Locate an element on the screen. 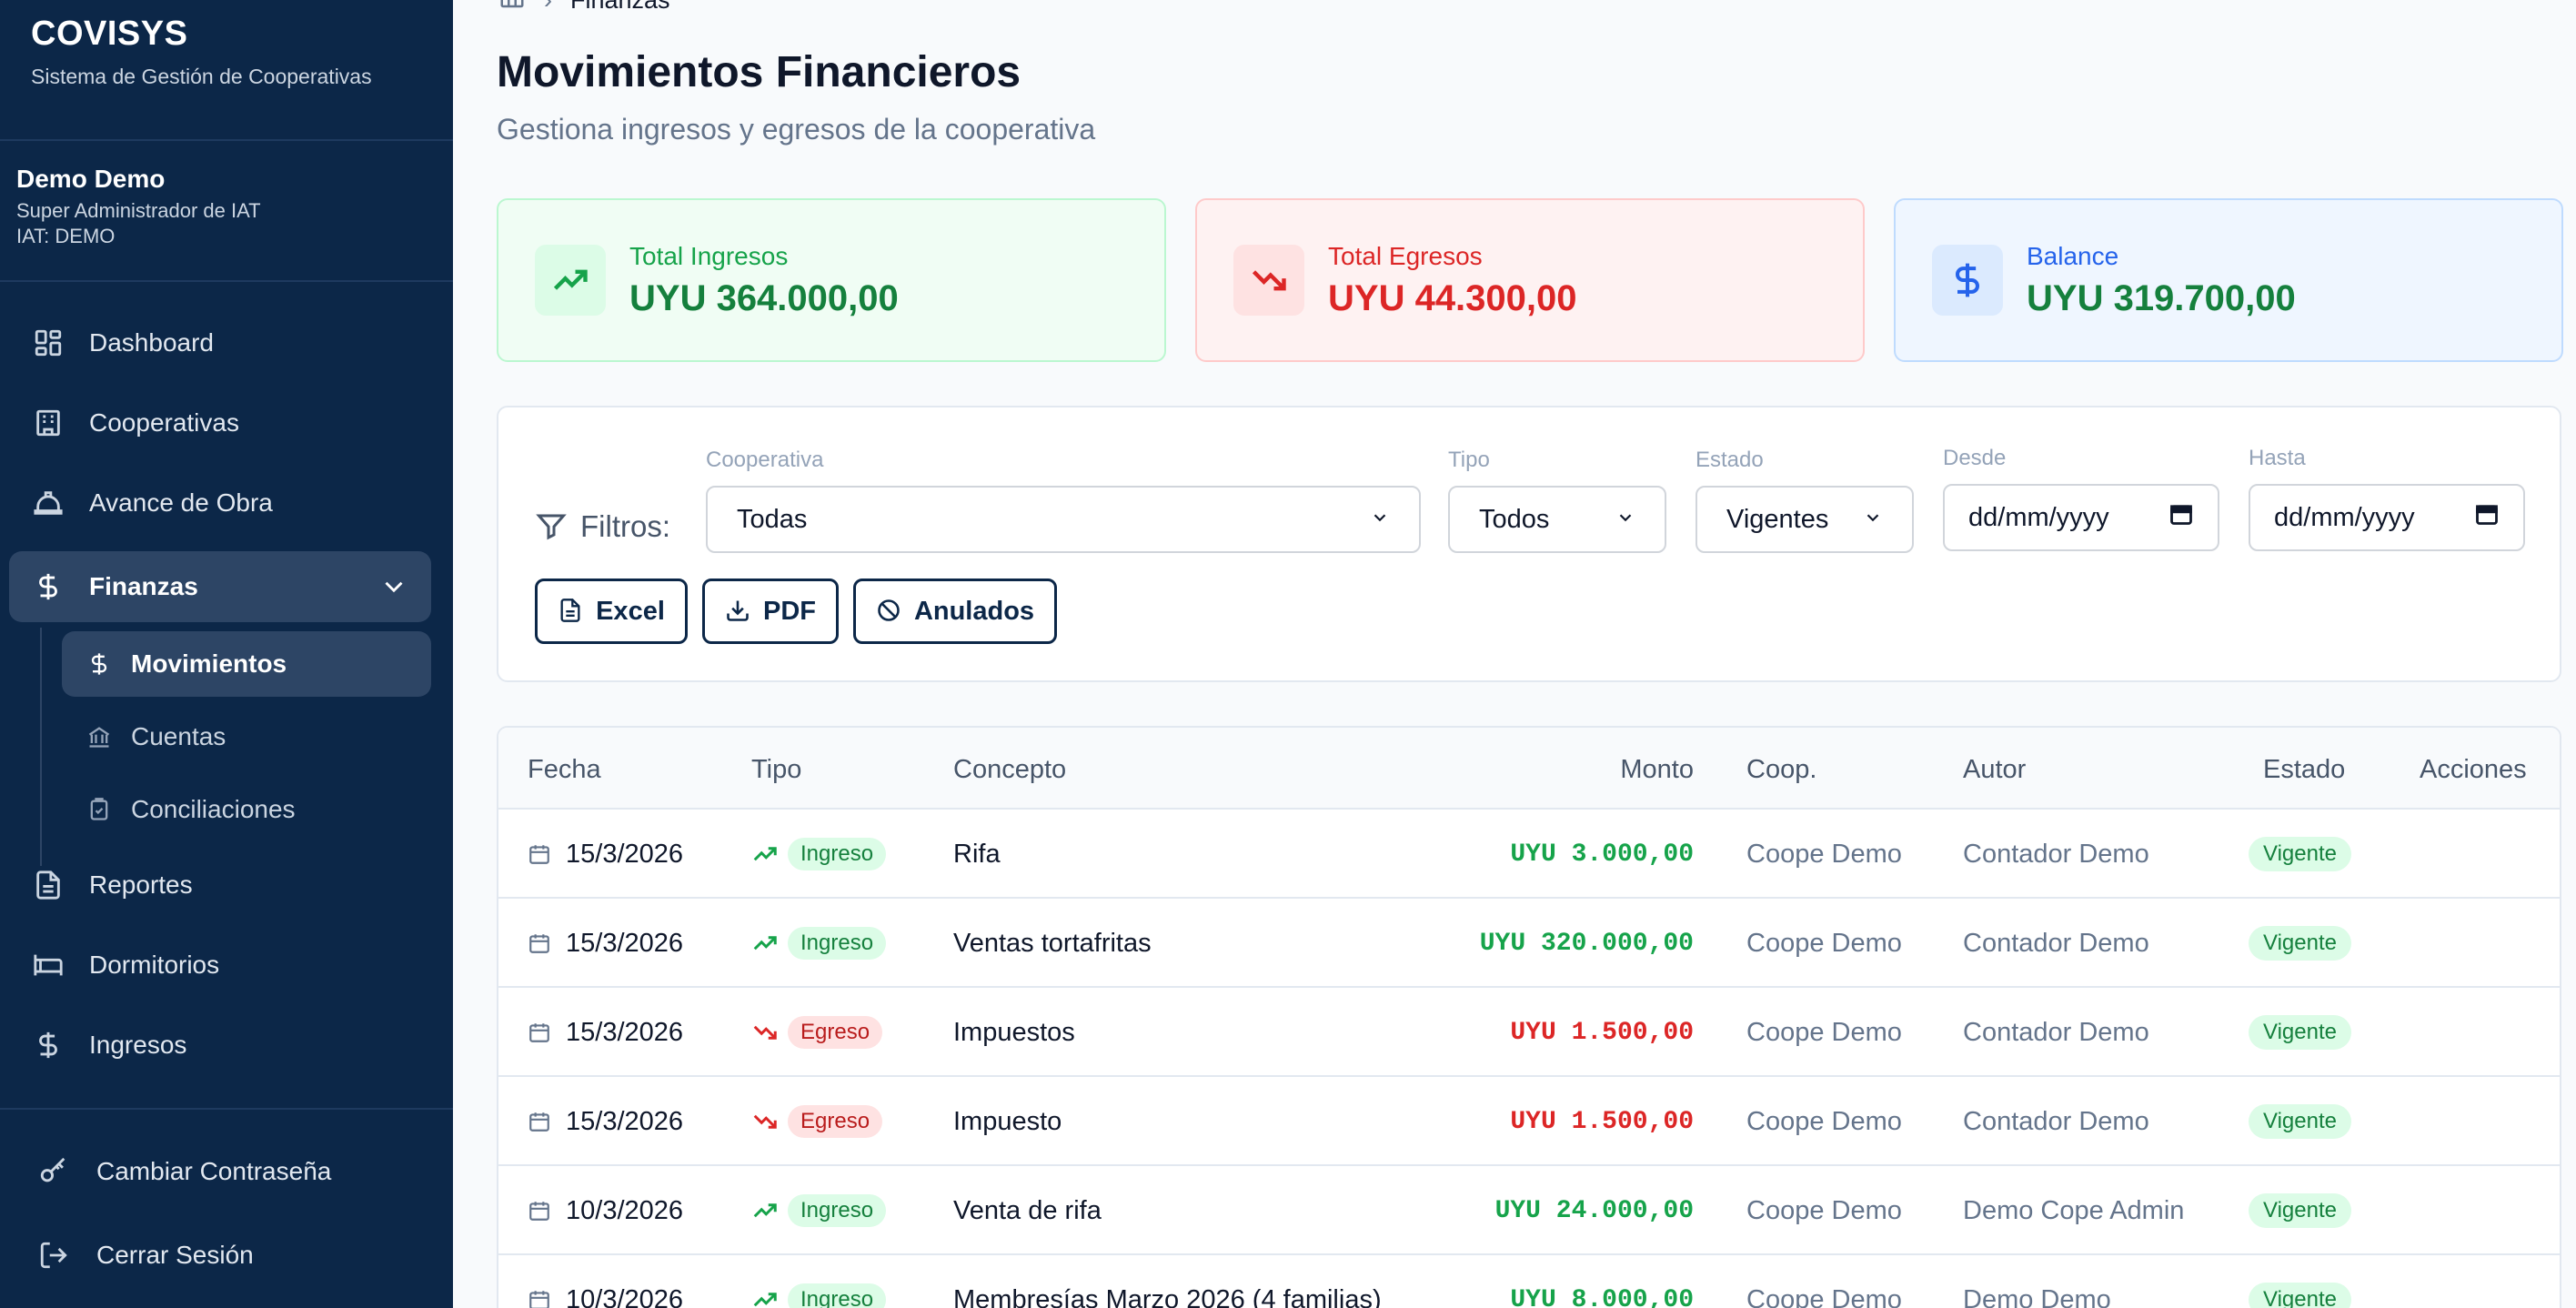 The height and width of the screenshot is (1308, 2576). sidebar-subitem-movimientos: Movimientos is located at coordinates (246, 664).